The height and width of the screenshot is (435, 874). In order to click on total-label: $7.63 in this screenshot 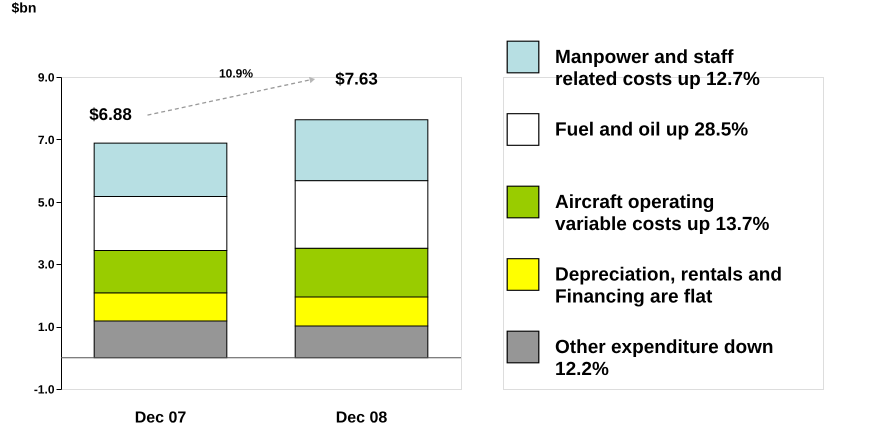, I will do `click(356, 79)`.